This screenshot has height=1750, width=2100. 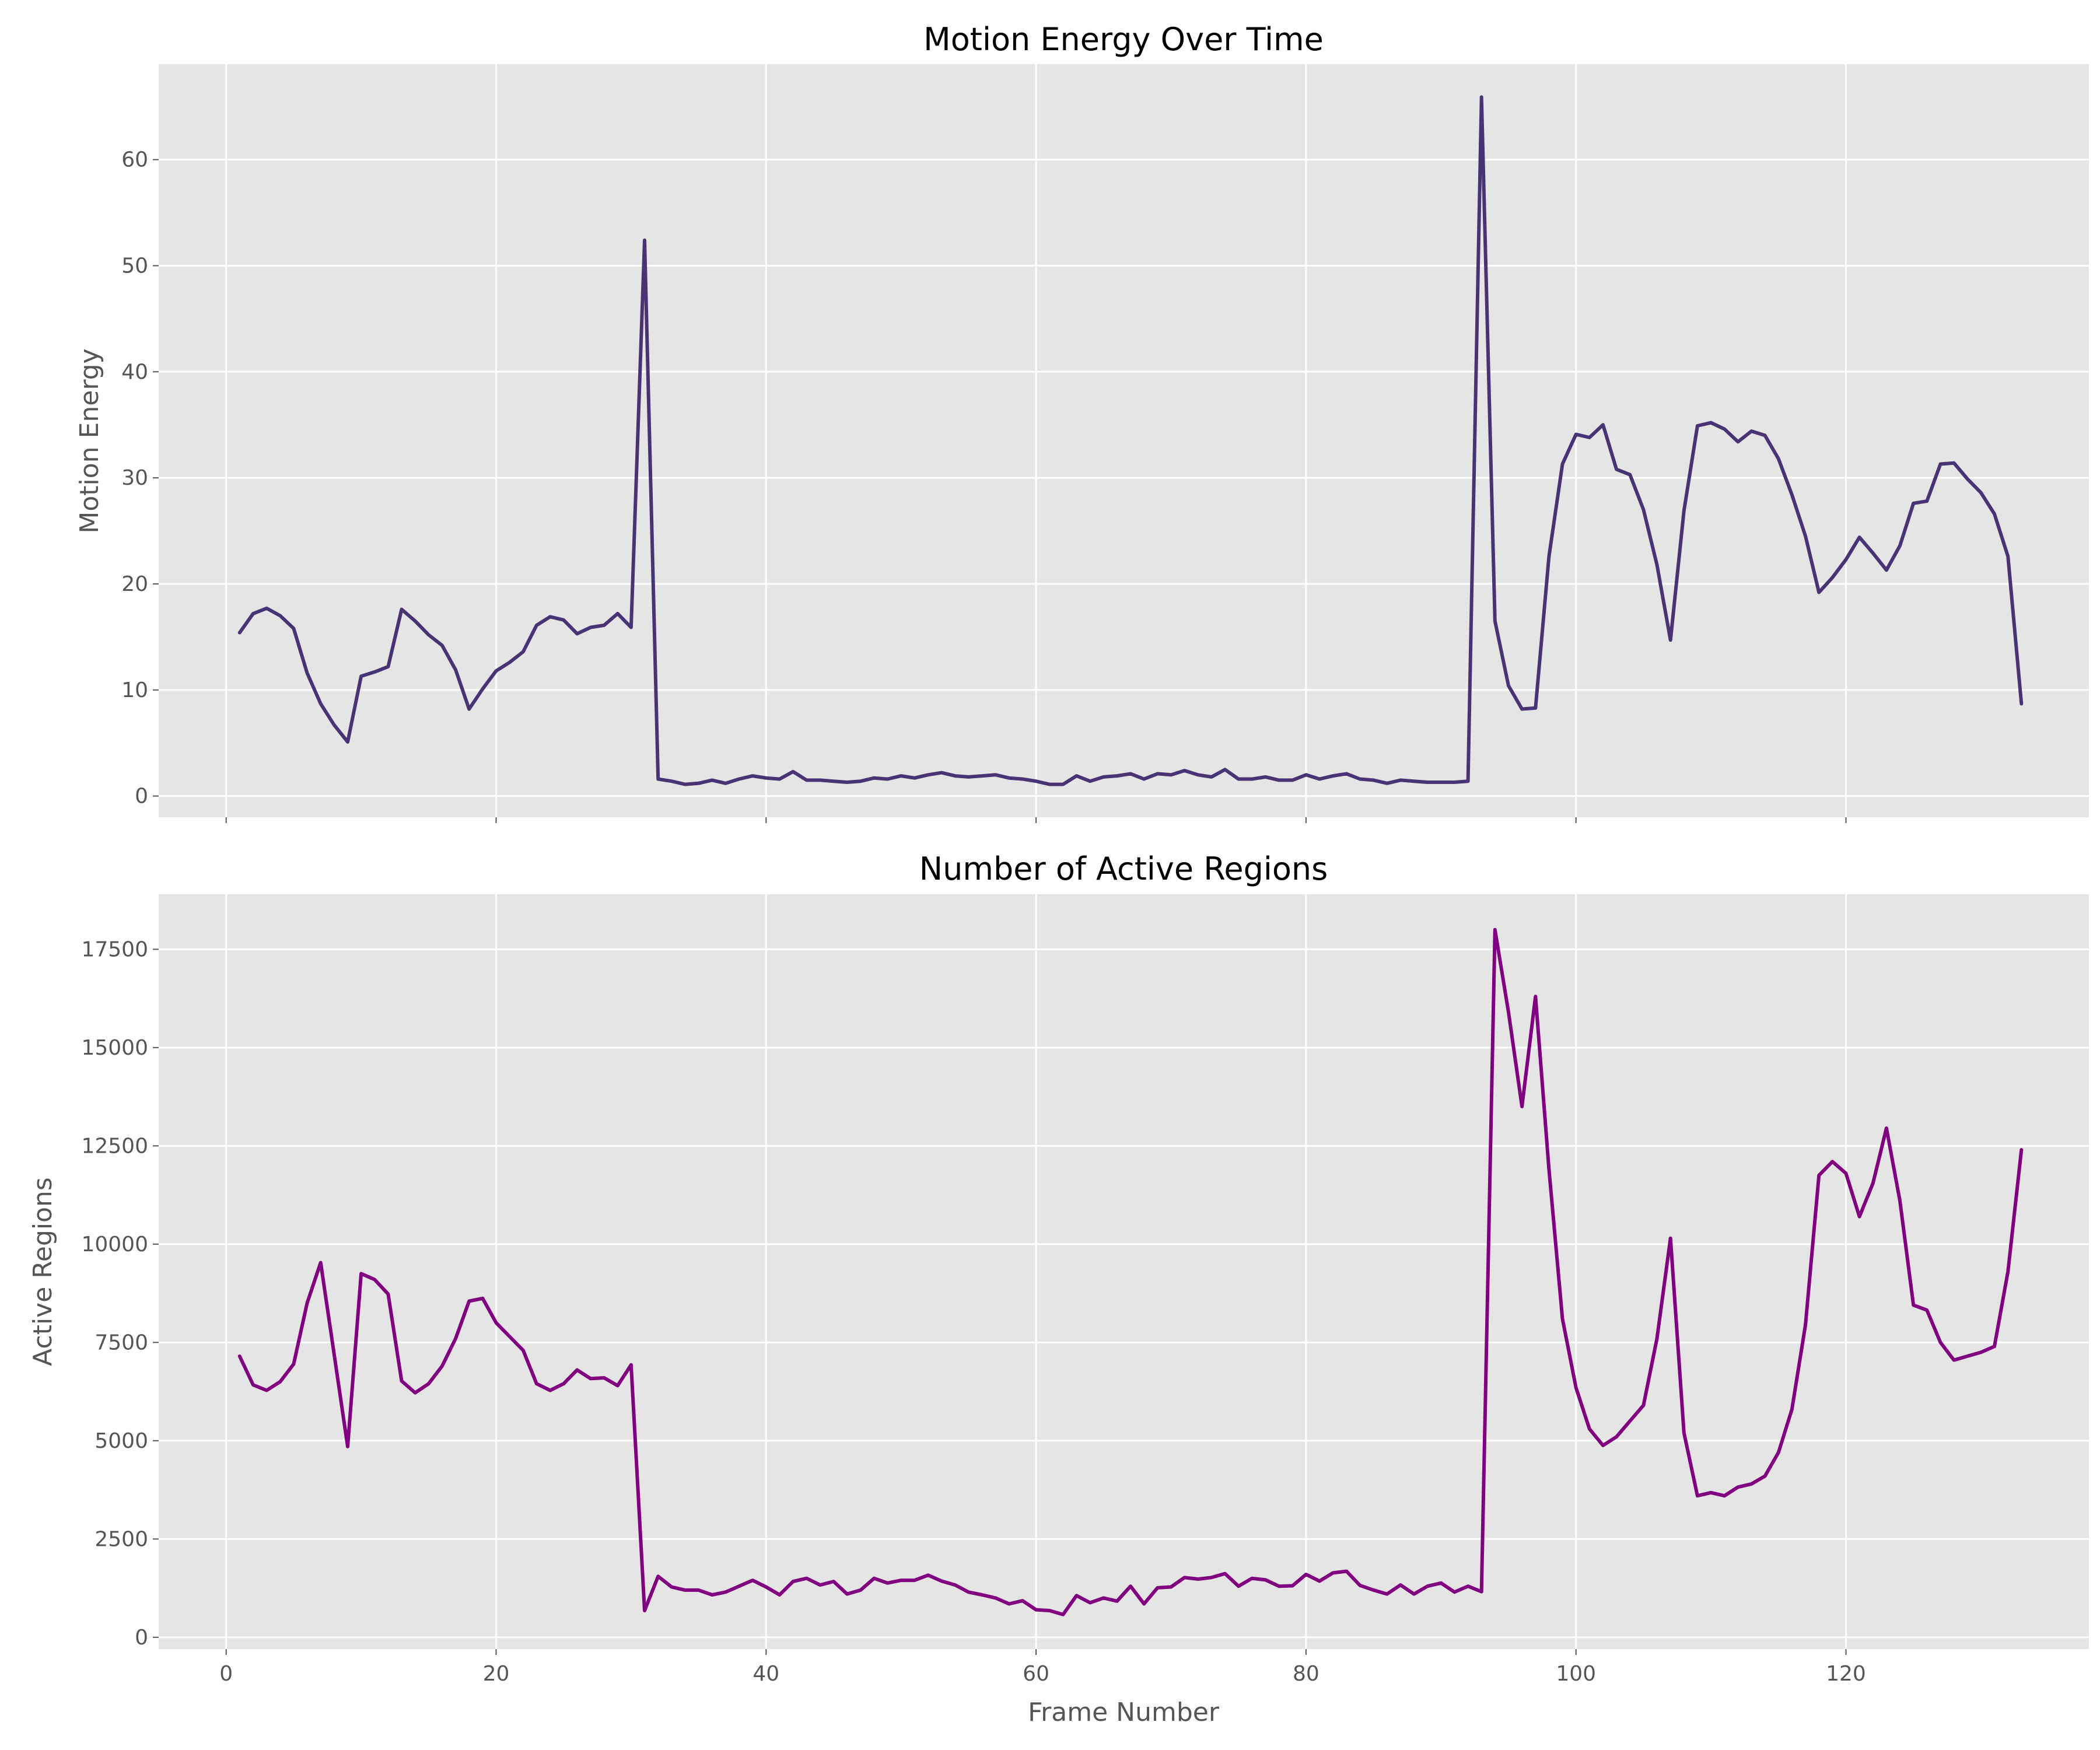 What do you see at coordinates (114, 949) in the screenshot?
I see `active-regions-ytick-label-17500: 17500` at bounding box center [114, 949].